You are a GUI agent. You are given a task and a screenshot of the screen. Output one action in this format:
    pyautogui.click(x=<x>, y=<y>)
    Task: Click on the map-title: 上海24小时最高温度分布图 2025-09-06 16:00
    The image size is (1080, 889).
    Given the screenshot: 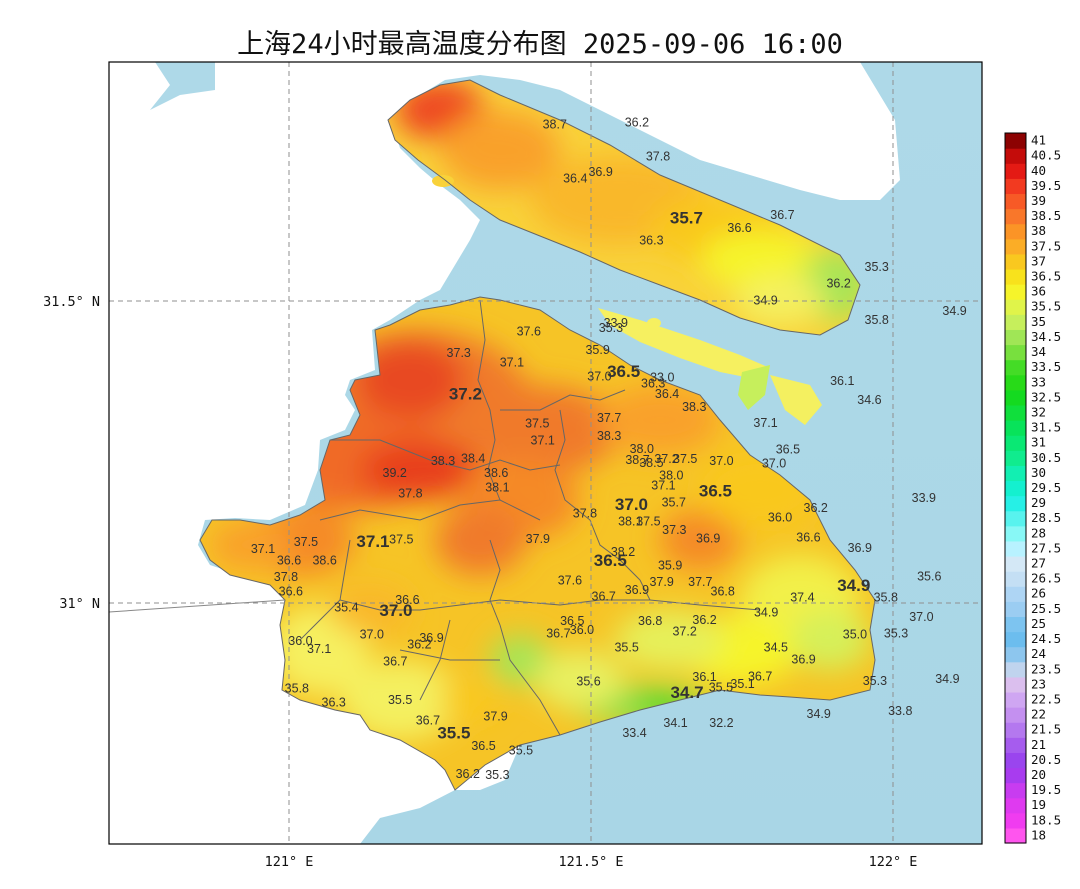 What is the action you would take?
    pyautogui.click(x=540, y=44)
    